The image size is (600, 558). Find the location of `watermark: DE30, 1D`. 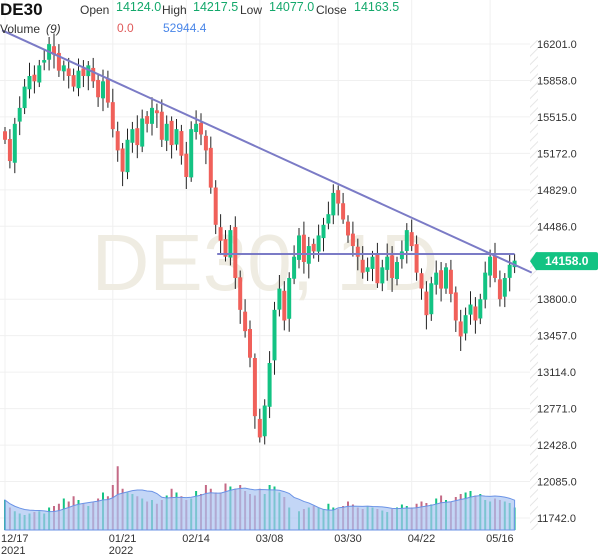

watermark: DE30, 1D is located at coordinates (265, 262).